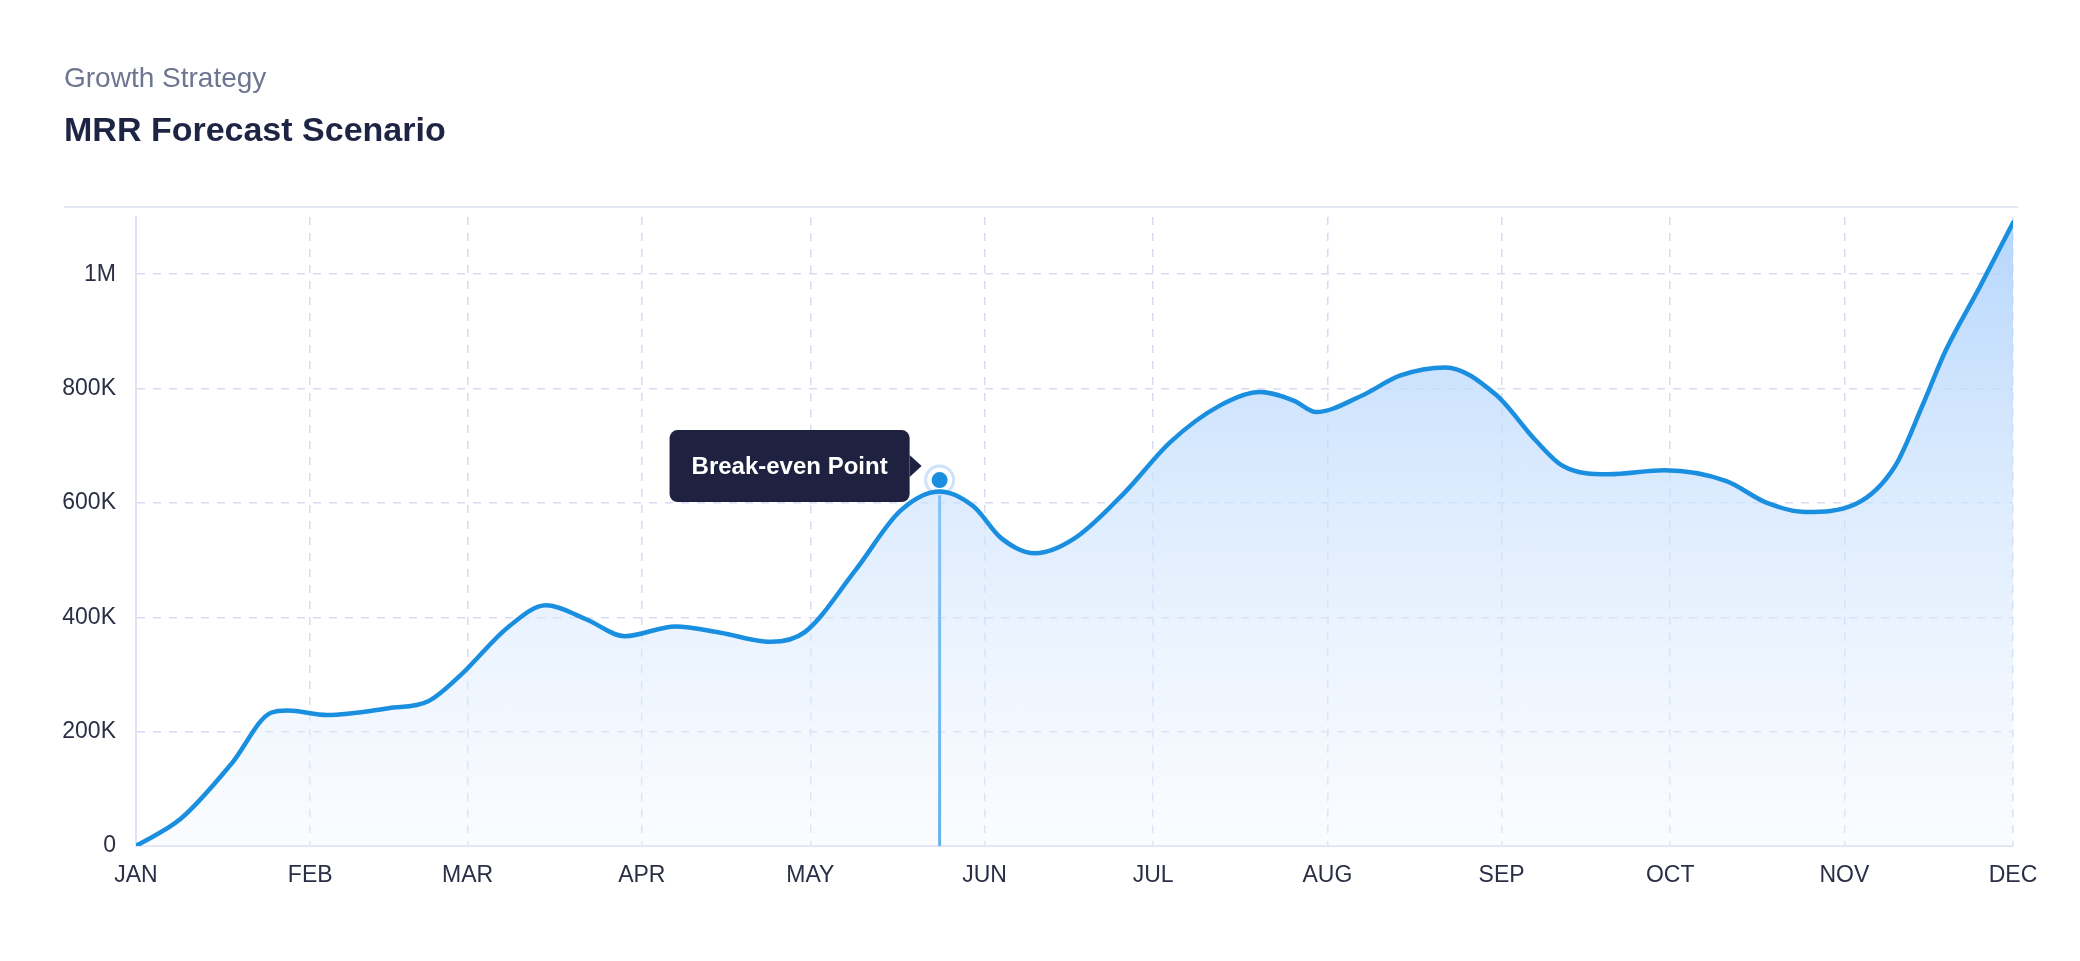 This screenshot has width=2080, height=961. I want to click on x-tick-label: OCT, so click(1670, 874).